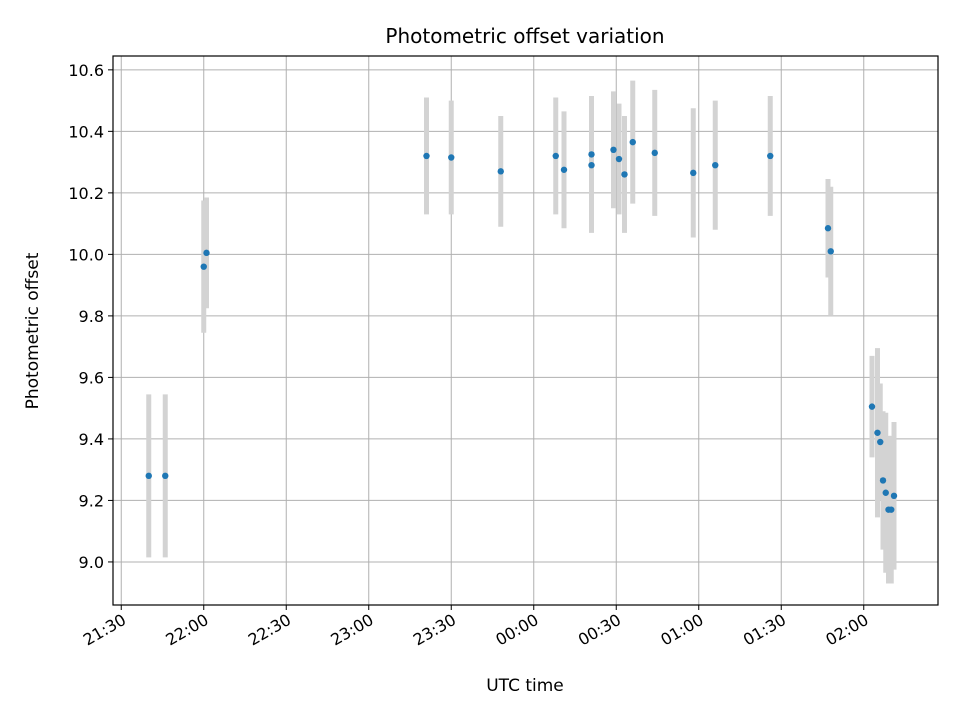  I want to click on y-tick-label: 10.0, so click(86, 254).